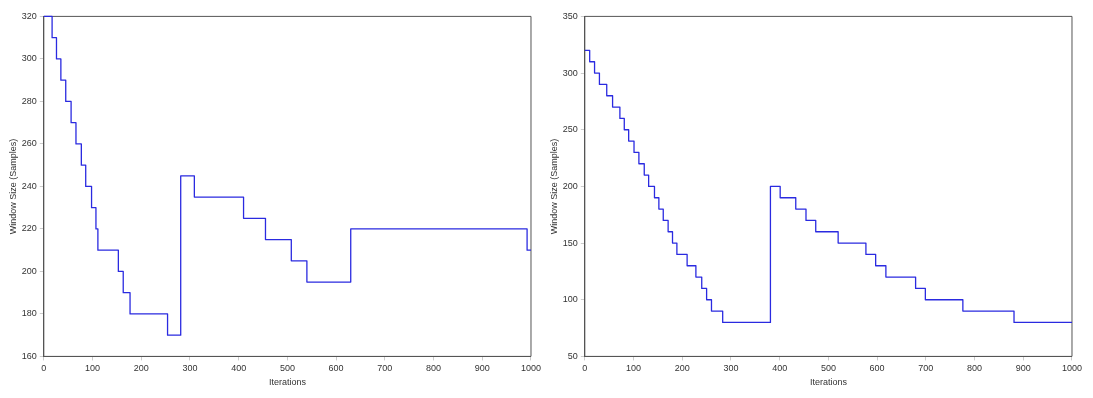  I want to click on y-tick-label: 180, so click(29, 313).